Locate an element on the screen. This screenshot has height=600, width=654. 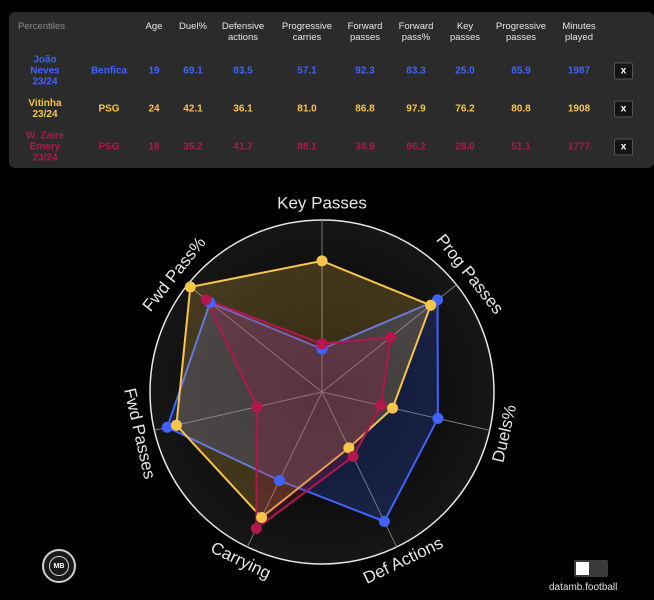
radar-series-area is located at coordinates (298, 414).